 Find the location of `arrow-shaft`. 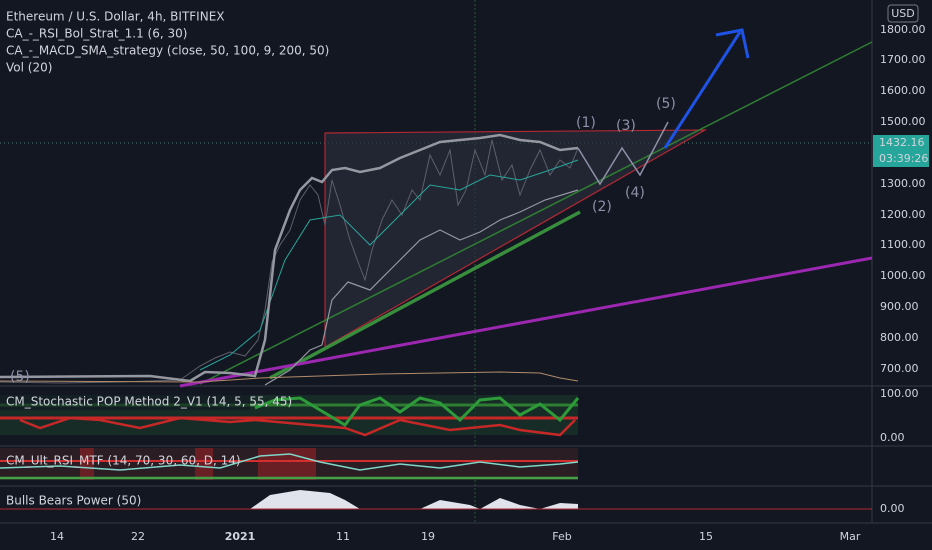

arrow-shaft is located at coordinates (702, 90).